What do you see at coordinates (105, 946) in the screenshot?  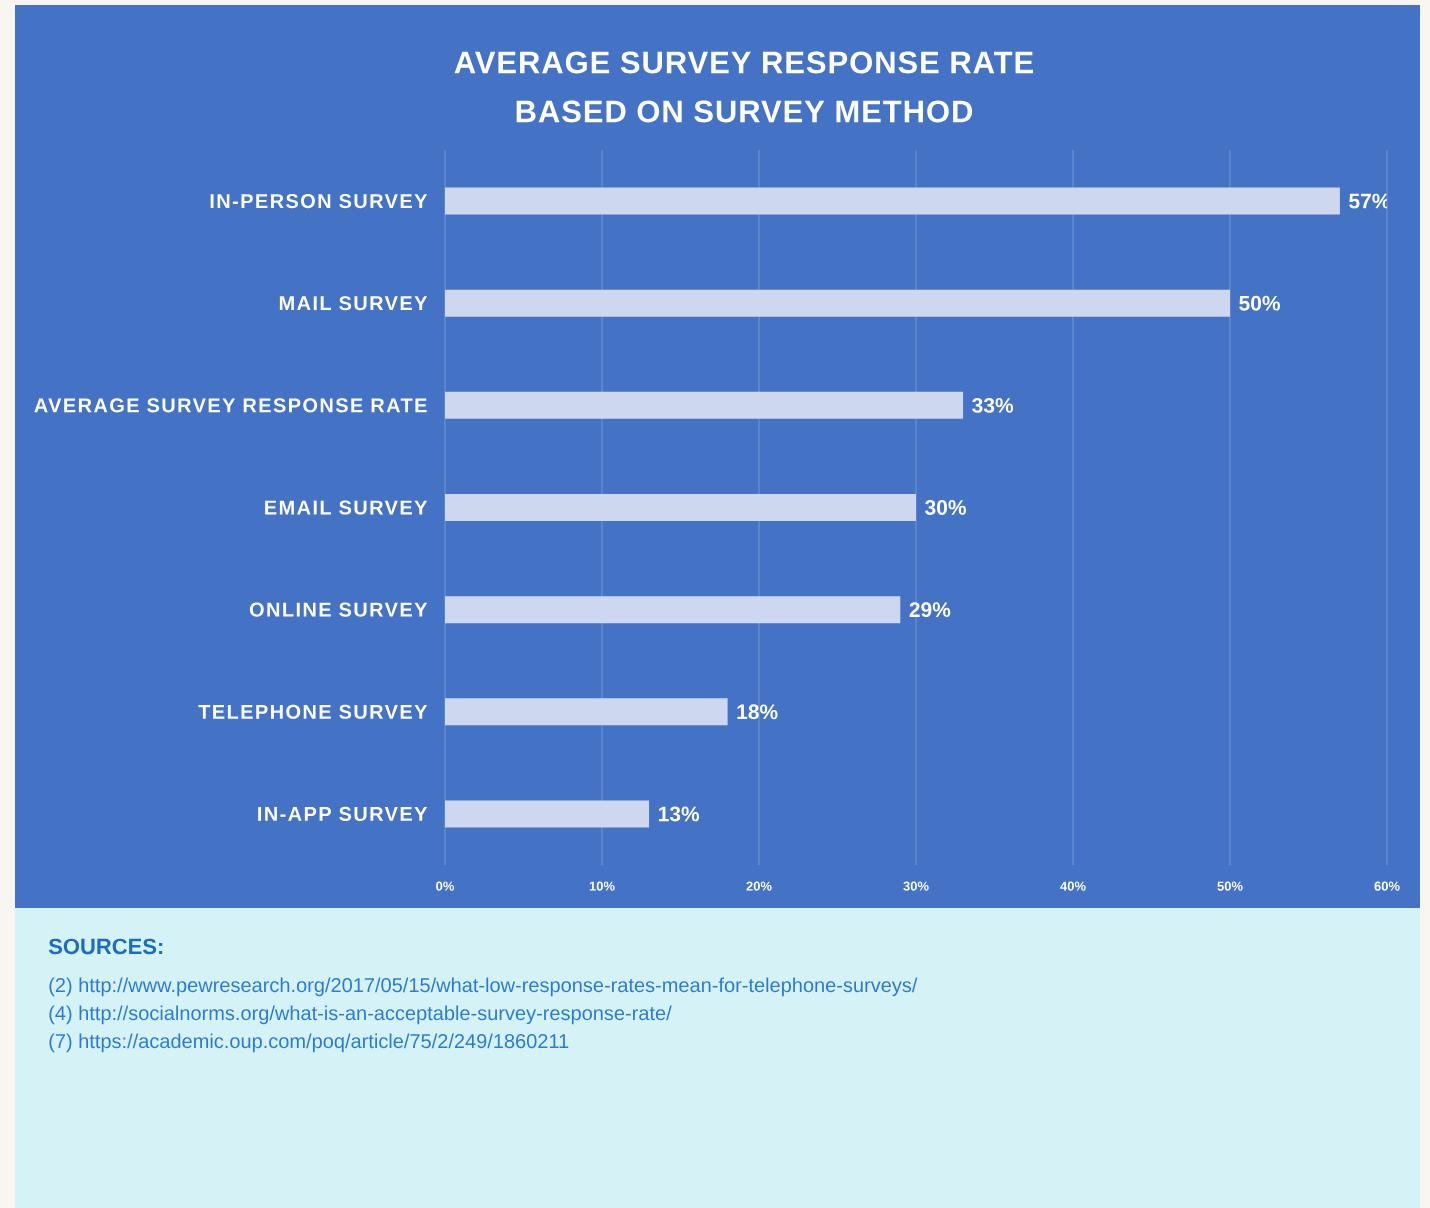 I see `source-note: SOURCES:` at bounding box center [105, 946].